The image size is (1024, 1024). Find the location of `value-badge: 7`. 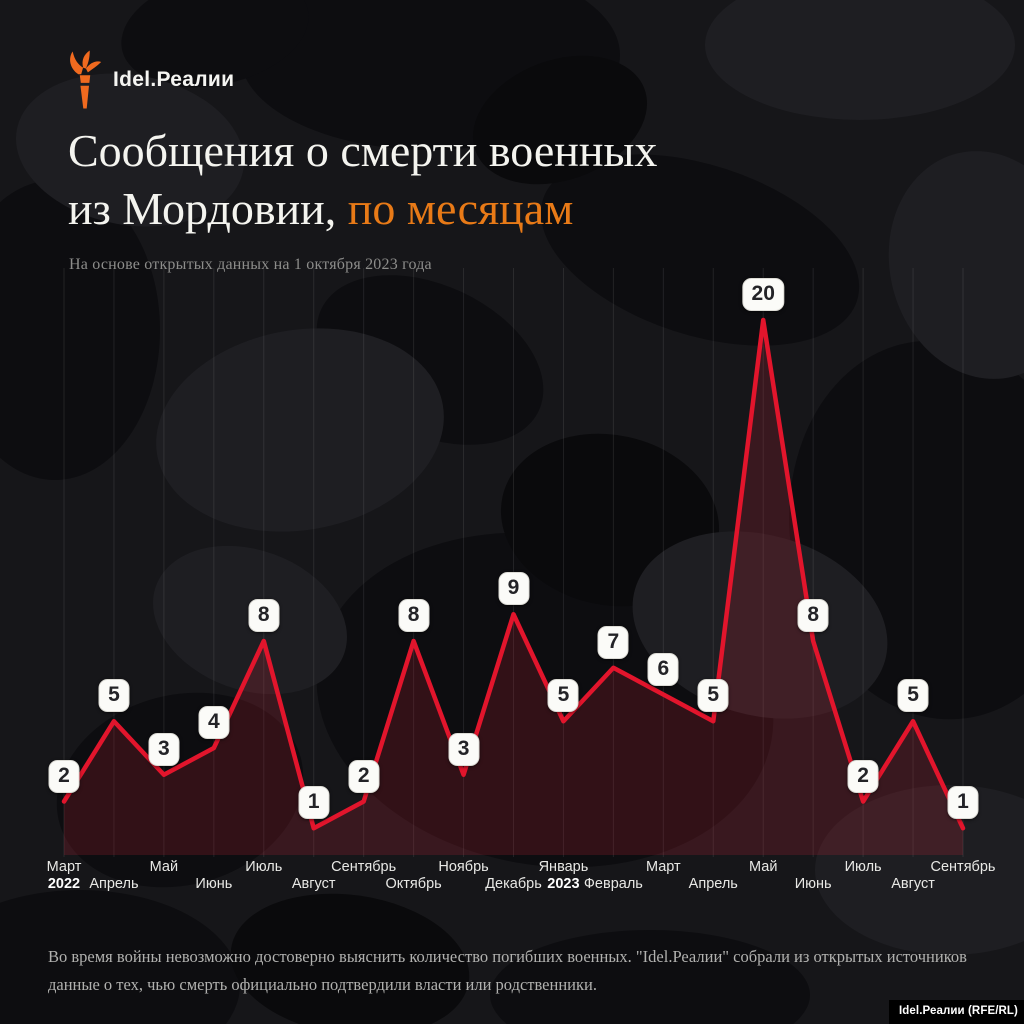

value-badge: 7 is located at coordinates (613, 642).